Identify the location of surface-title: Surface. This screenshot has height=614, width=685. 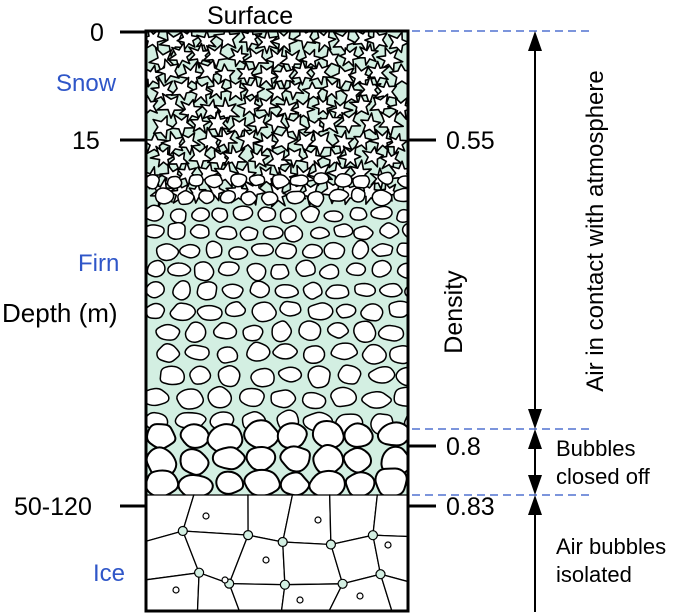
(250, 16).